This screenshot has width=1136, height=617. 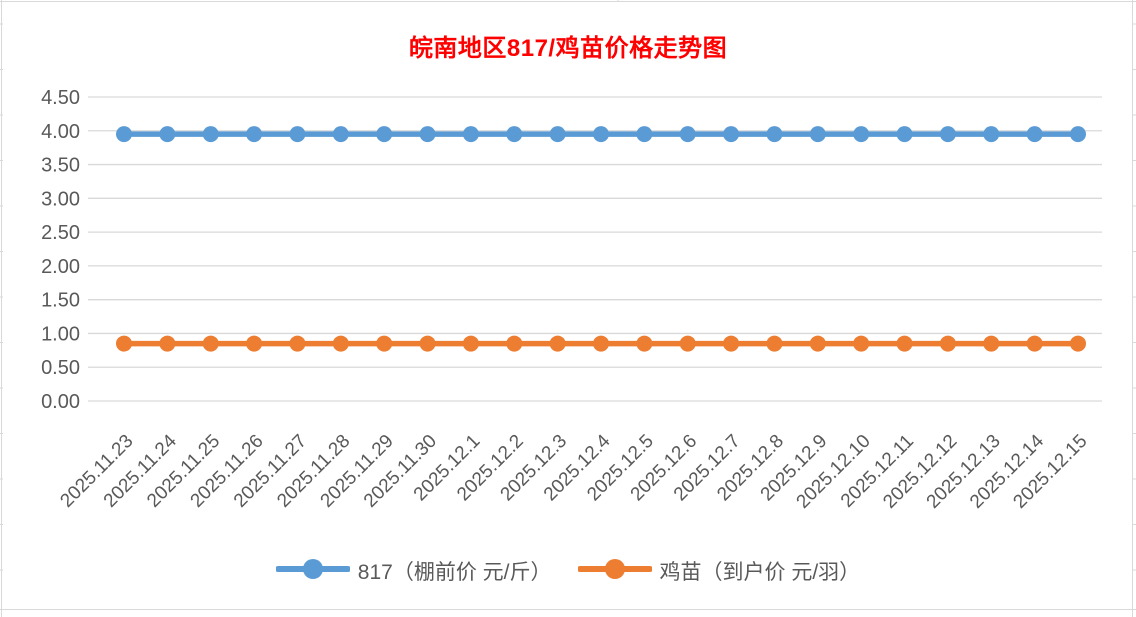 What do you see at coordinates (60, 199) in the screenshot?
I see `y-axis-tick-label: 3.00` at bounding box center [60, 199].